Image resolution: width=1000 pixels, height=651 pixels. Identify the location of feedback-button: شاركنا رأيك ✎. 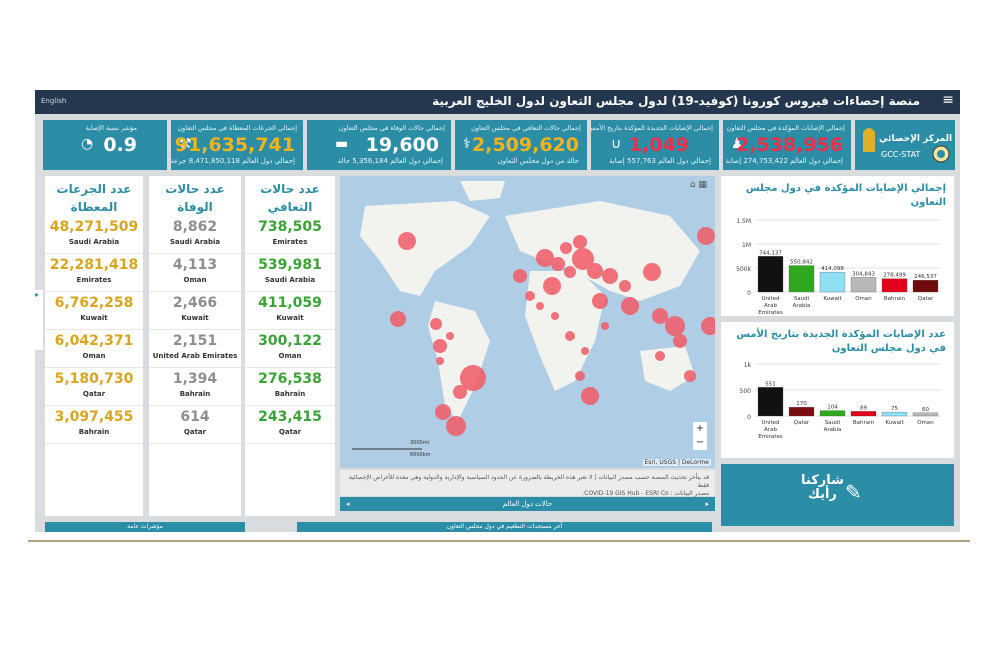
(837, 495).